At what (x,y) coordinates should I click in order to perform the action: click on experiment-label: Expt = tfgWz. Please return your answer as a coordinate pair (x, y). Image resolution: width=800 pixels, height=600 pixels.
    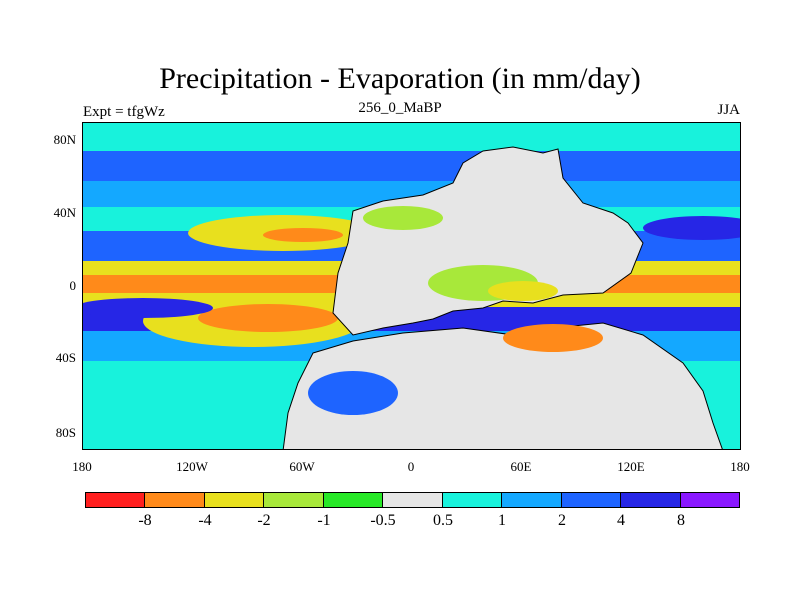
    Looking at the image, I should click on (124, 112).